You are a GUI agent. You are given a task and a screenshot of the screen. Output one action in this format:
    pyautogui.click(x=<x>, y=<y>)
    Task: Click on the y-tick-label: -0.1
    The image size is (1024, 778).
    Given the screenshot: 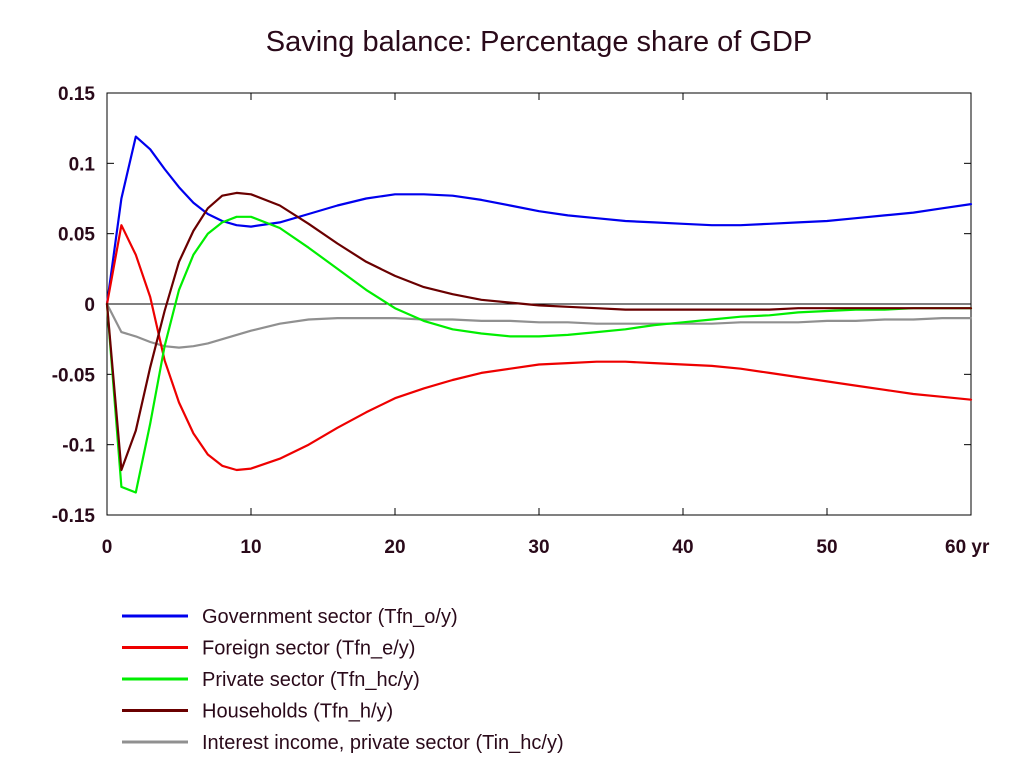 What is the action you would take?
    pyautogui.click(x=78, y=446)
    